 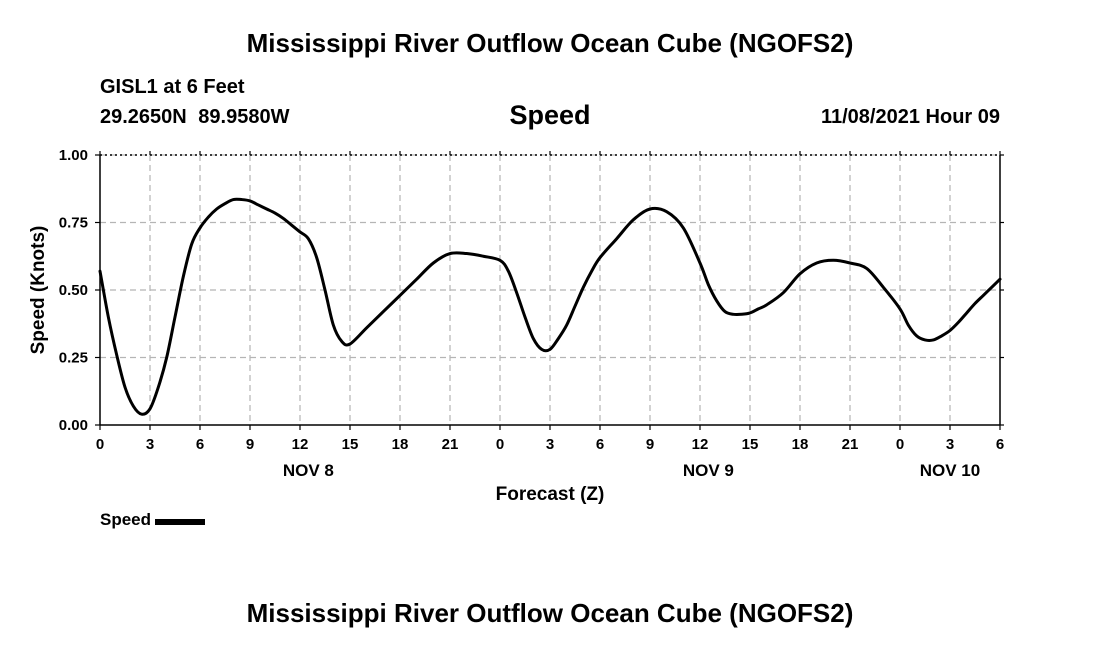 What do you see at coordinates (38, 290) in the screenshot?
I see `y-axis-title: Speed (Knots)` at bounding box center [38, 290].